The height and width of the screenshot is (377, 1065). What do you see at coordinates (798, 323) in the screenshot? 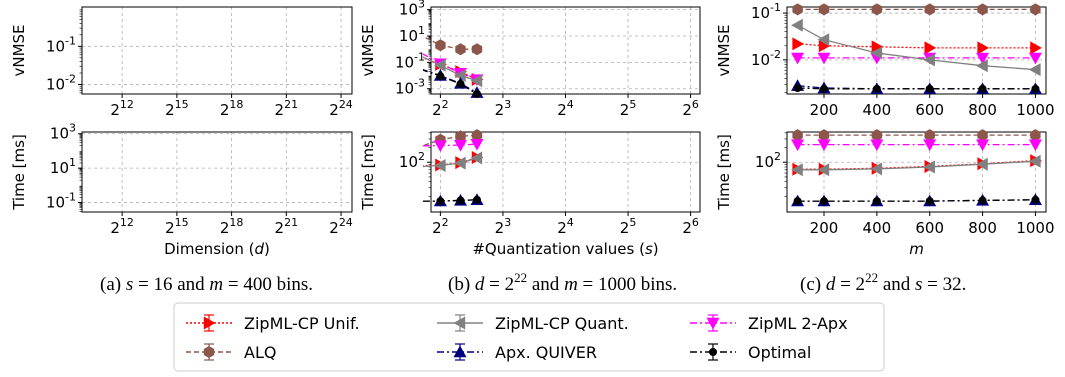
I see `legend-label: ZipML 2-Apx` at bounding box center [798, 323].